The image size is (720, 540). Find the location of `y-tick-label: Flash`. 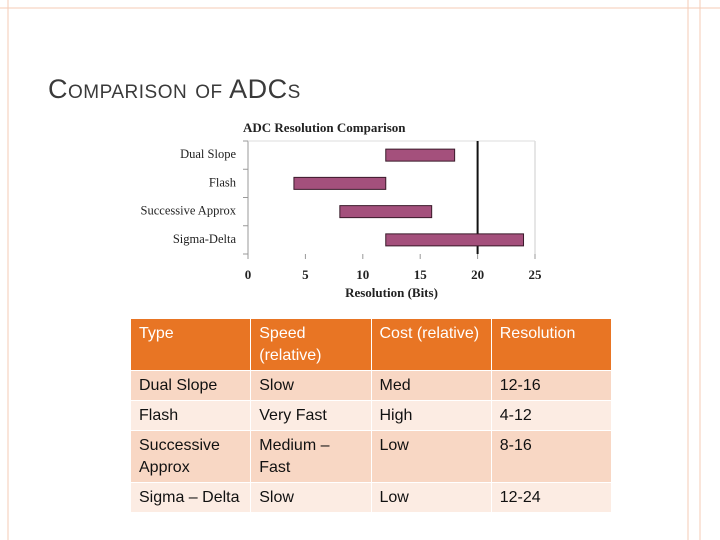

y-tick-label: Flash is located at coordinates (223, 182).